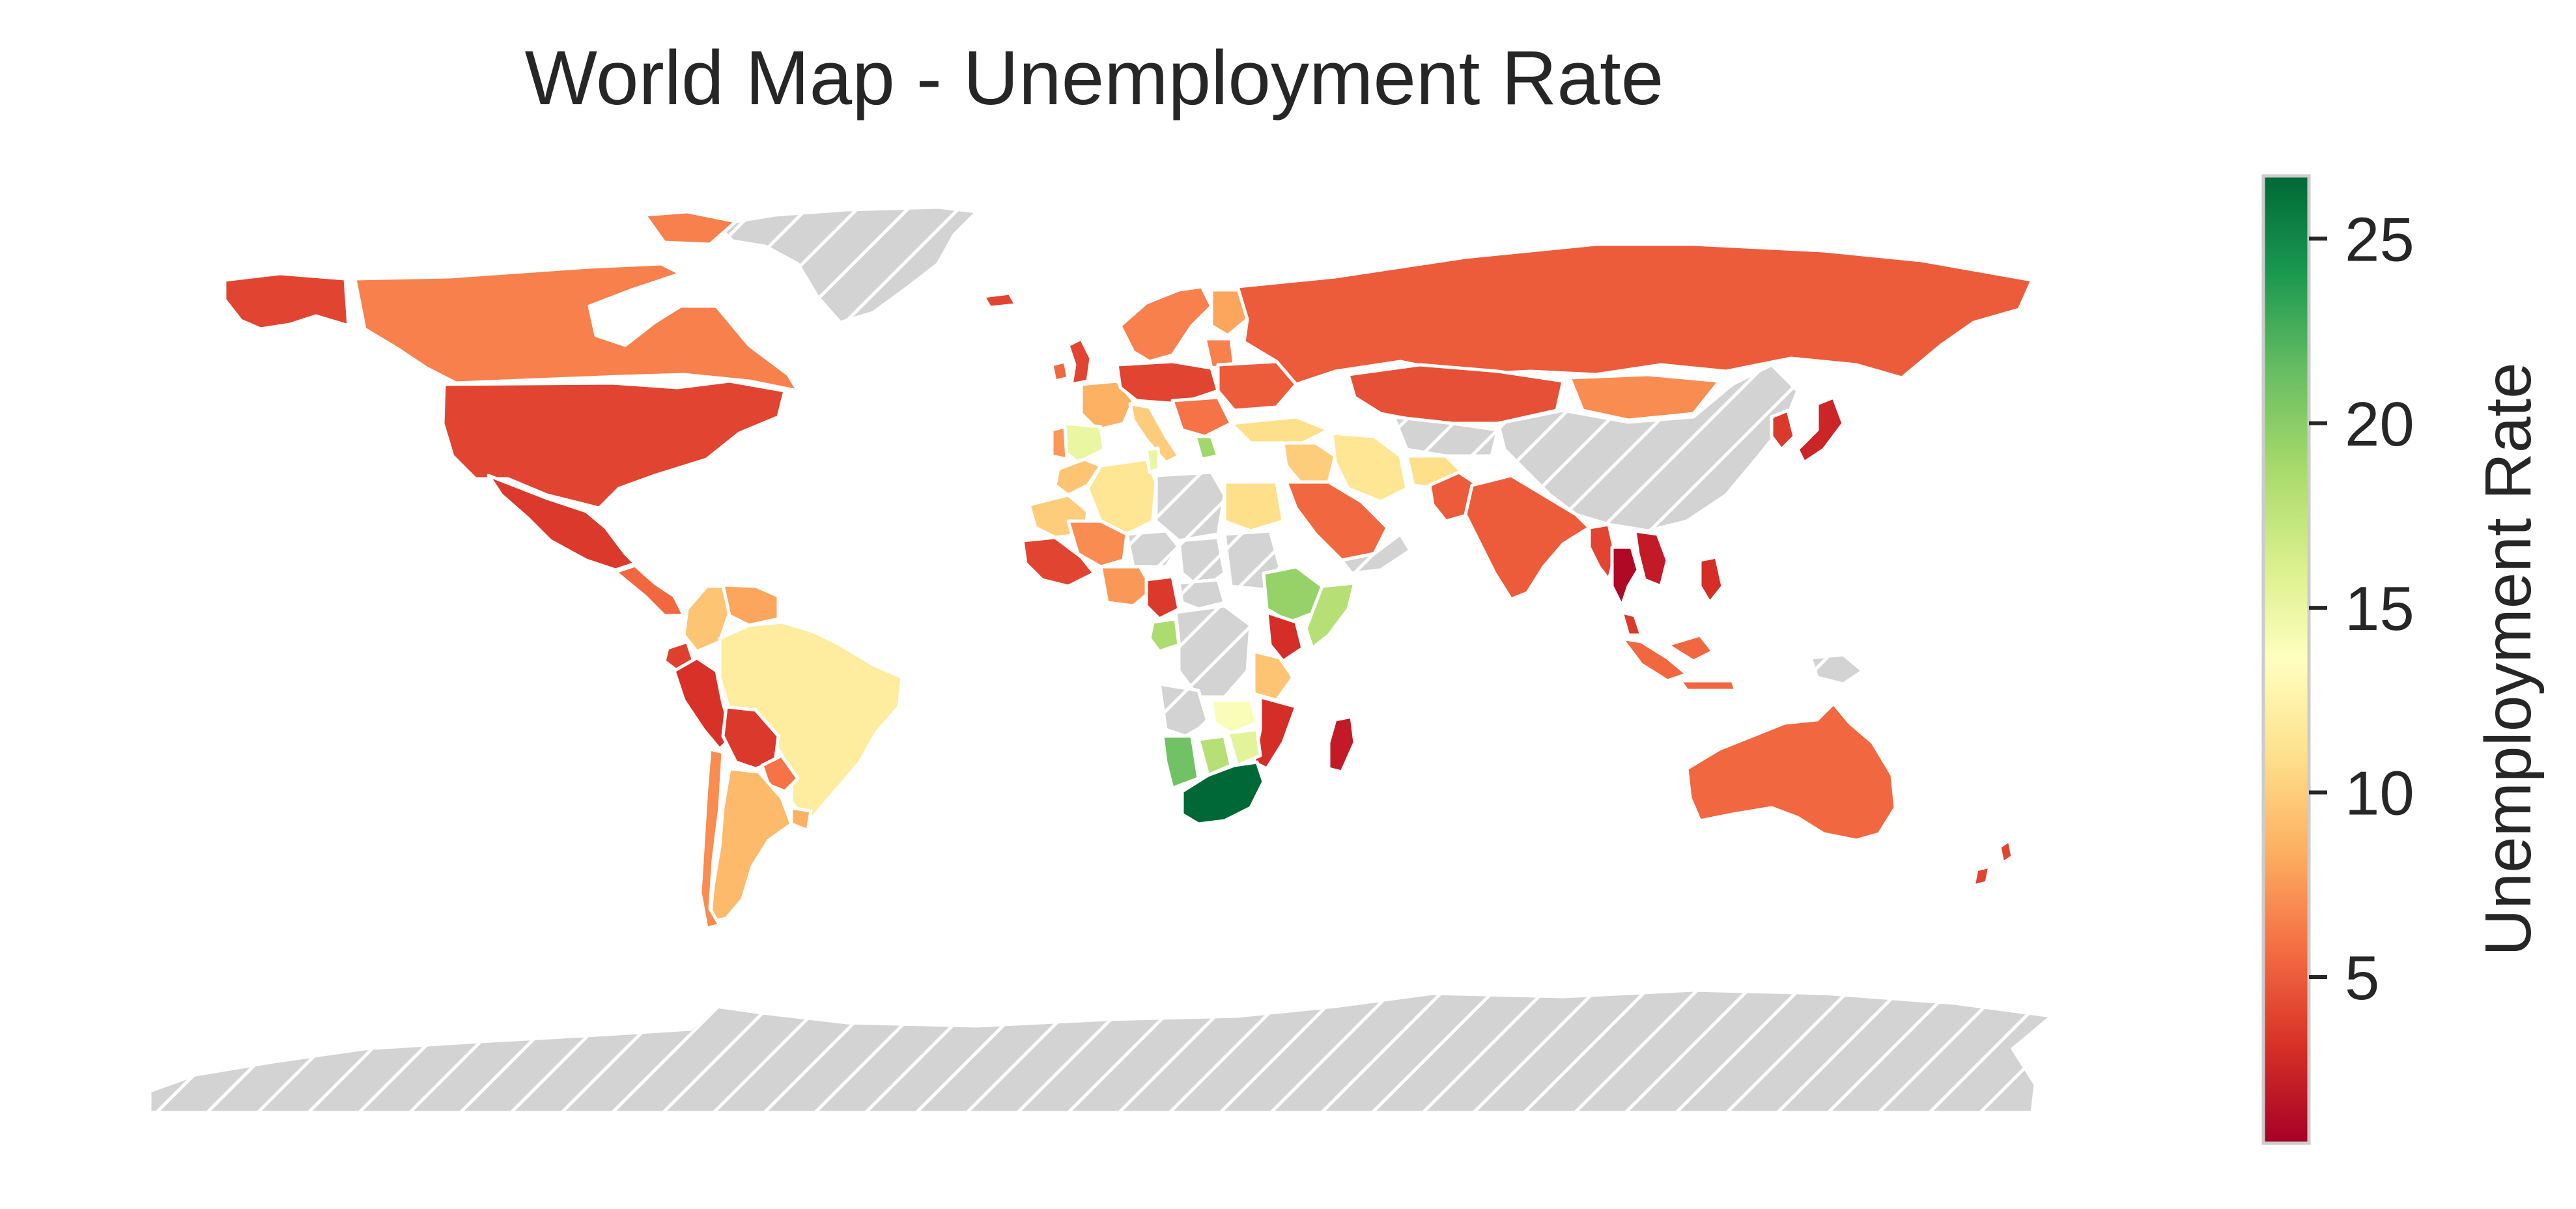  I want to click on region-new-zealand, so click(1993, 863).